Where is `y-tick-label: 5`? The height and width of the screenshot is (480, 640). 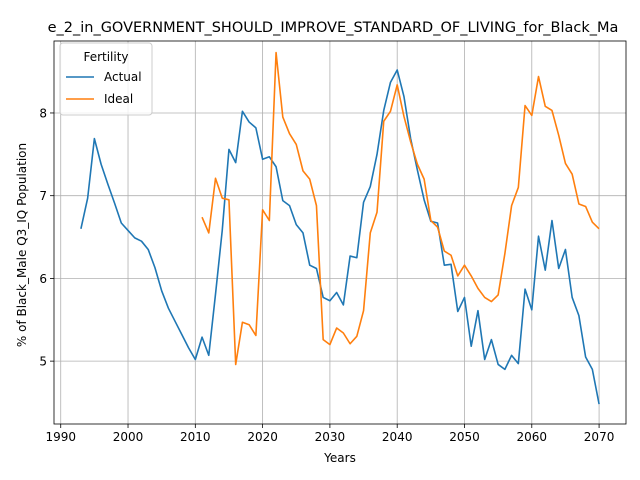
y-tick-label: 5 is located at coordinates (43, 362).